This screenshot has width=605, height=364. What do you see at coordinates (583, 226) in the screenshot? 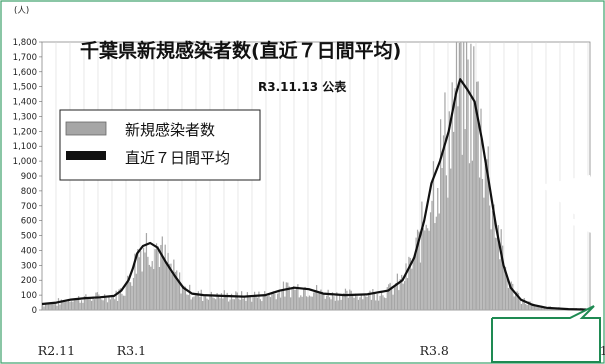
I see `callout-arrow-edge` at bounding box center [583, 226].